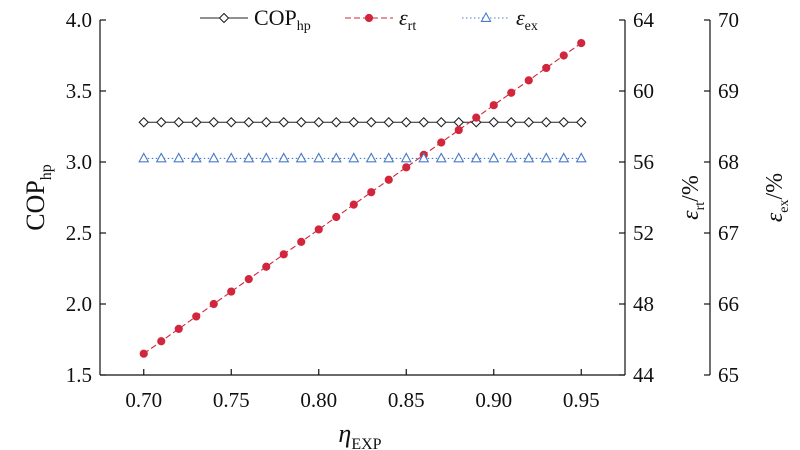  I want to click on rt-tick-label: 48, so click(643, 304).